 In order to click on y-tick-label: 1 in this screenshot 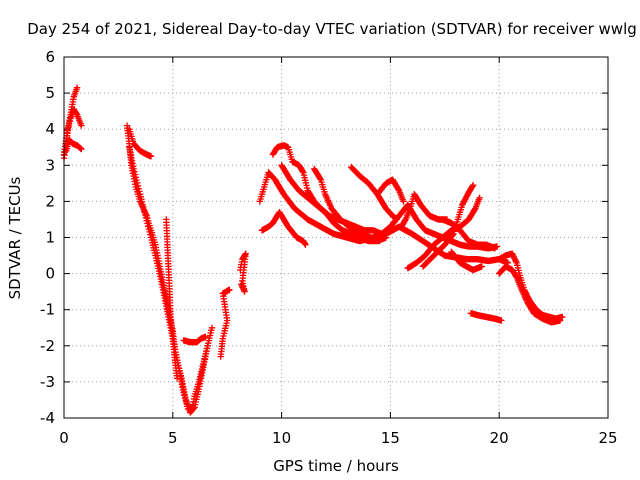, I will do `click(50, 238)`.